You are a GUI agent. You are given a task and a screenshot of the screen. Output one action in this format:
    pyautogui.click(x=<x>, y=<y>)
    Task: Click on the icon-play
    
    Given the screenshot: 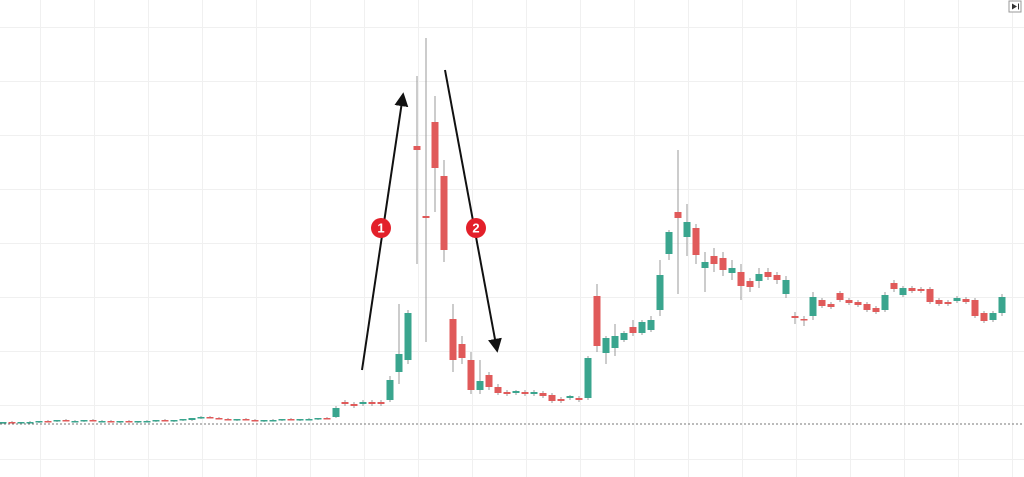 What is the action you would take?
    pyautogui.click(x=1014, y=6)
    